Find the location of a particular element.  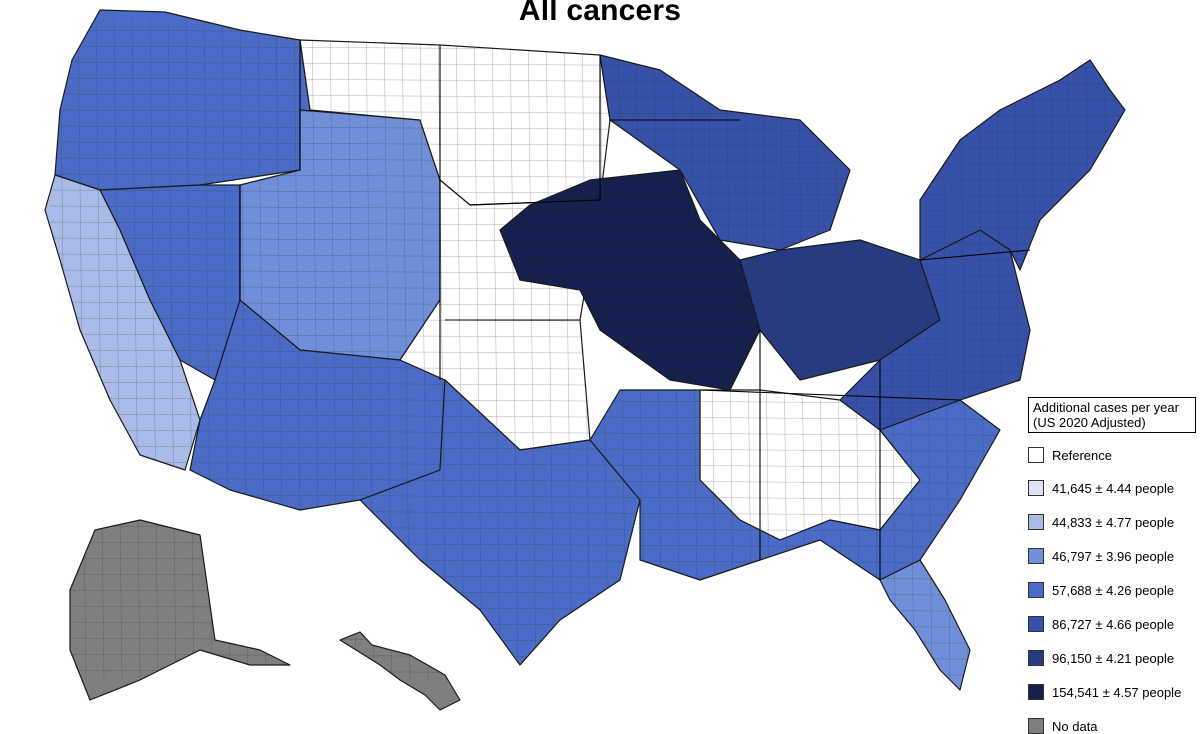

region-great-lakes is located at coordinates (725, 152).